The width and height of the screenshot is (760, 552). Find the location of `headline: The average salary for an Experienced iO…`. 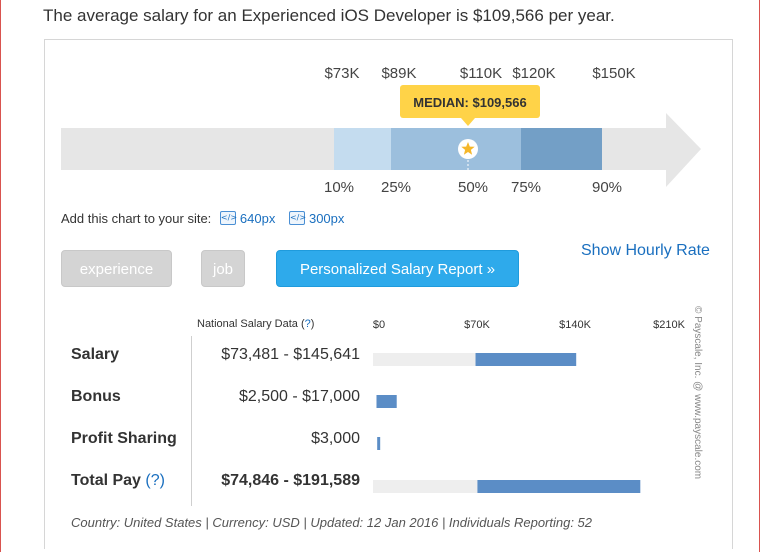

headline: The average salary for an Experienced iO… is located at coordinates (329, 15).